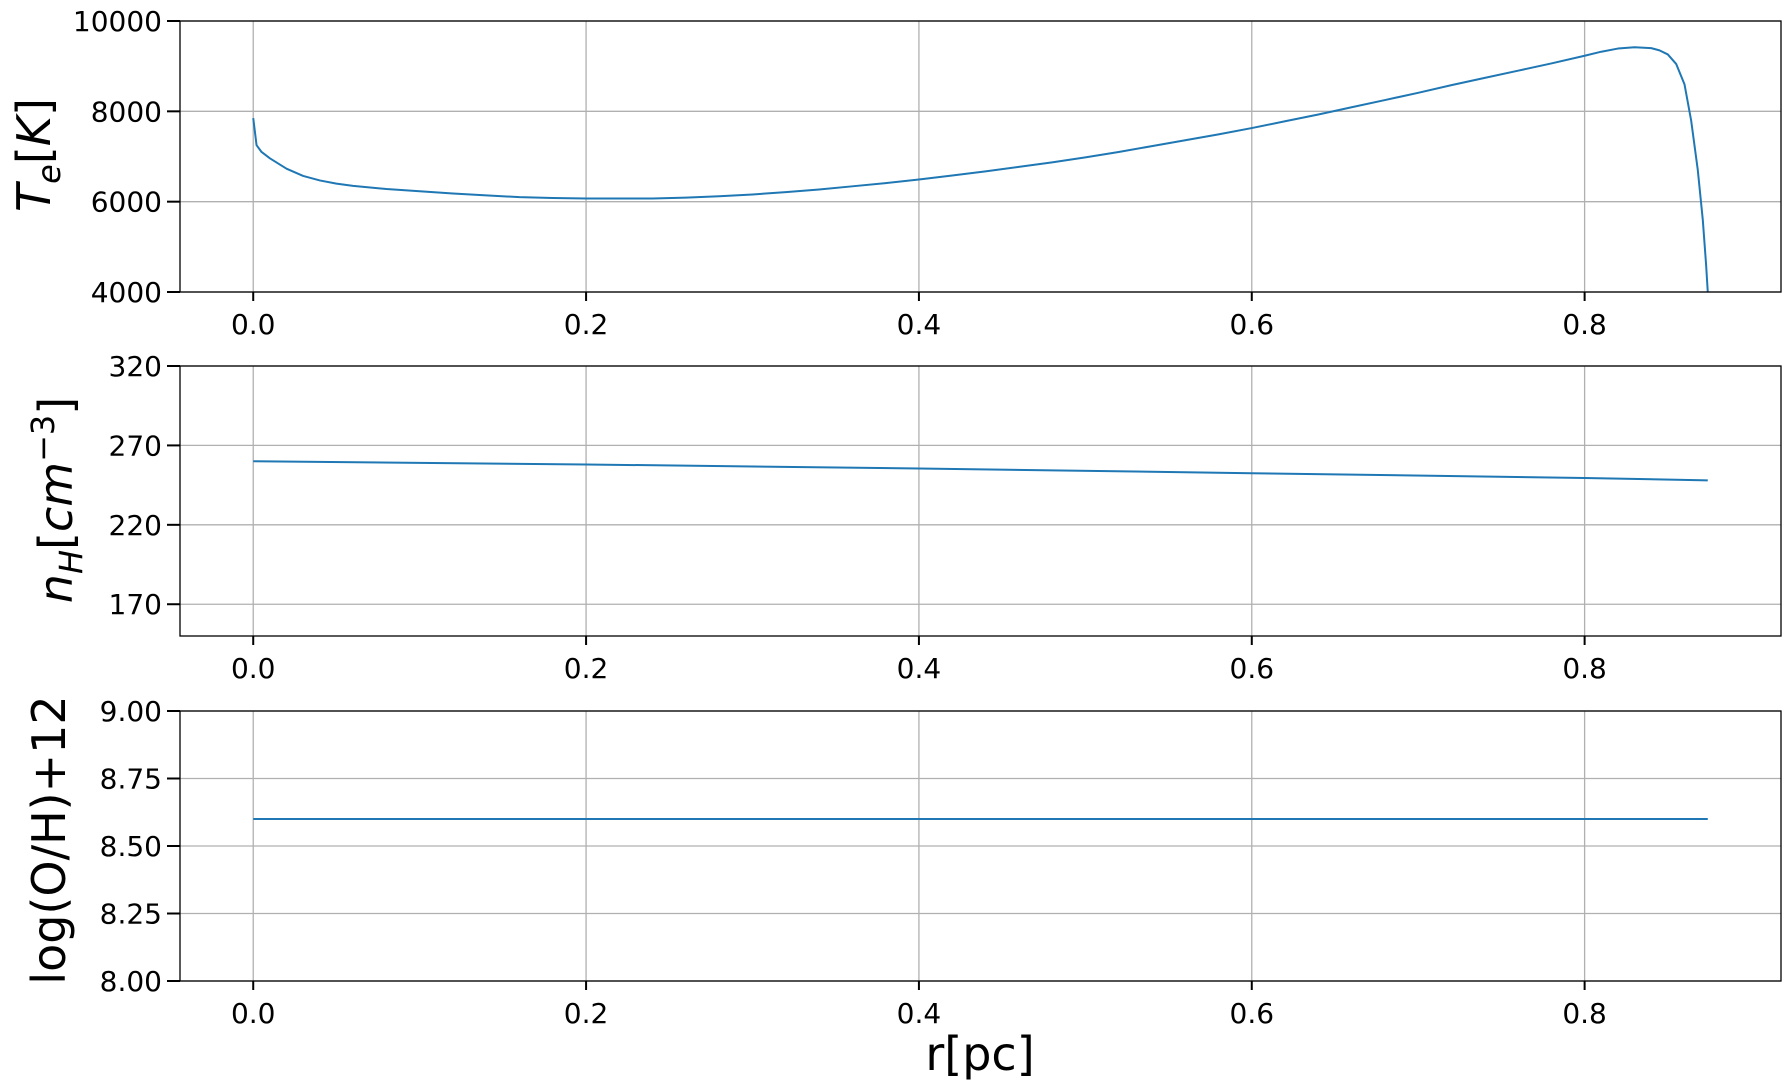 This screenshot has width=1790, height=1090. What do you see at coordinates (135, 604) in the screenshot?
I see `density-y-tick-label: 170` at bounding box center [135, 604].